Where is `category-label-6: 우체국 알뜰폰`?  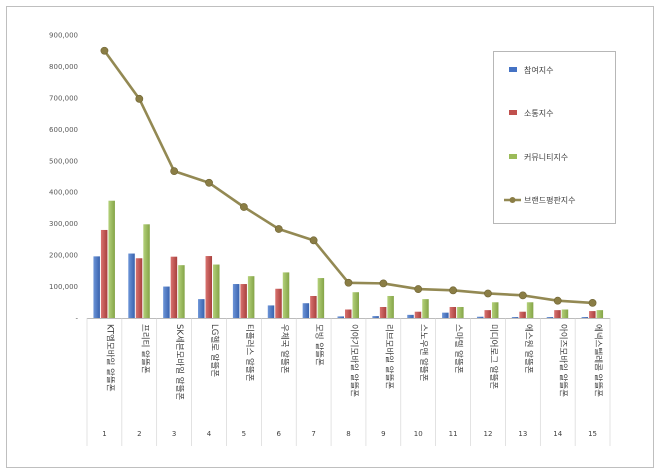
category-label-6: 우체국 알뜰폰 is located at coordinates (284, 349).